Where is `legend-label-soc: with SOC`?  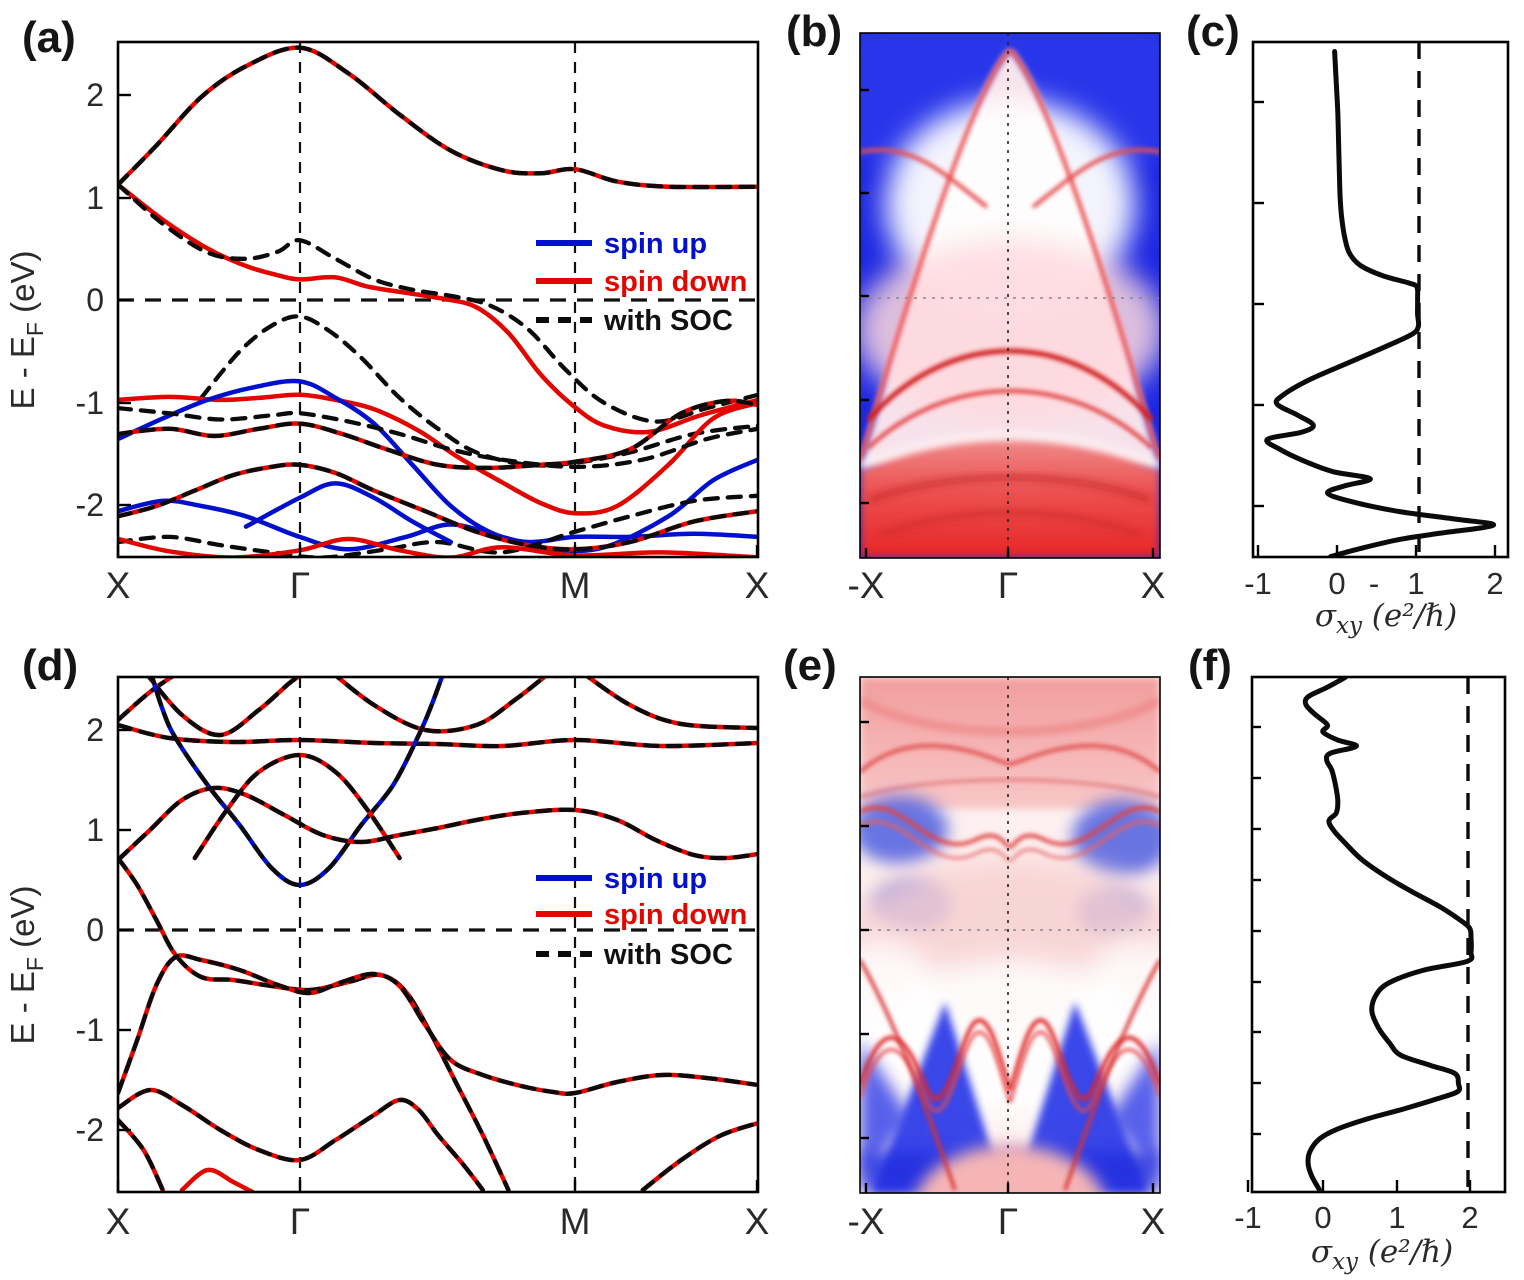 legend-label-soc: with SOC is located at coordinates (668, 321).